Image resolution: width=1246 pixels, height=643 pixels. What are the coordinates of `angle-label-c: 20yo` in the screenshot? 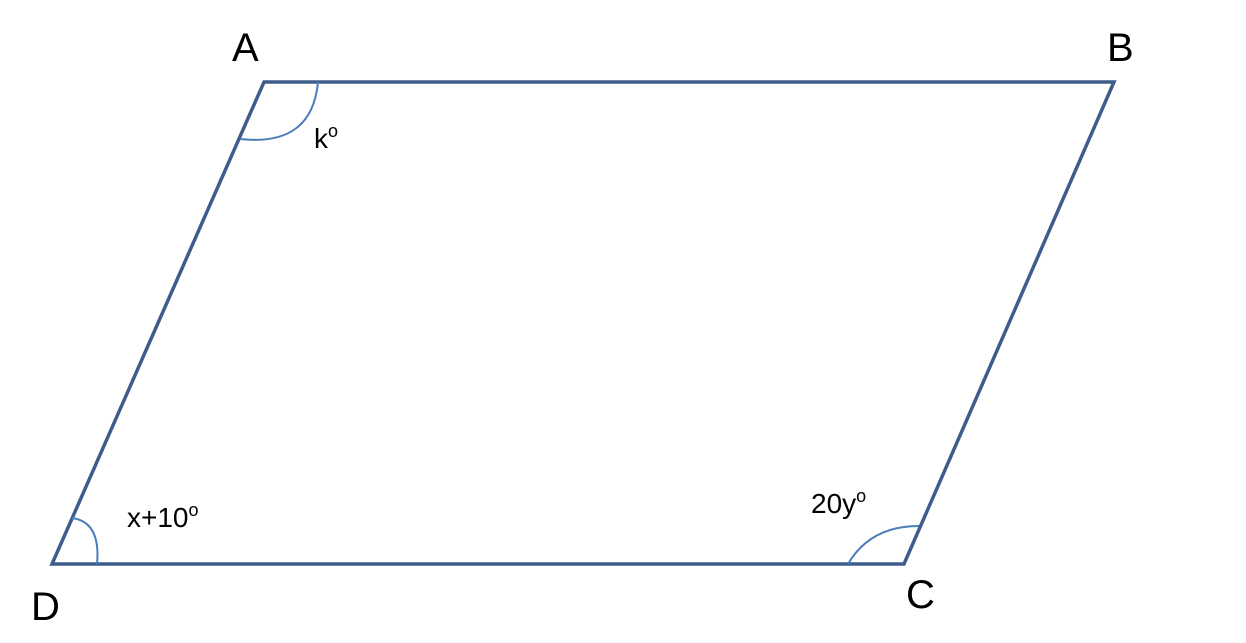 It's located at (838, 502).